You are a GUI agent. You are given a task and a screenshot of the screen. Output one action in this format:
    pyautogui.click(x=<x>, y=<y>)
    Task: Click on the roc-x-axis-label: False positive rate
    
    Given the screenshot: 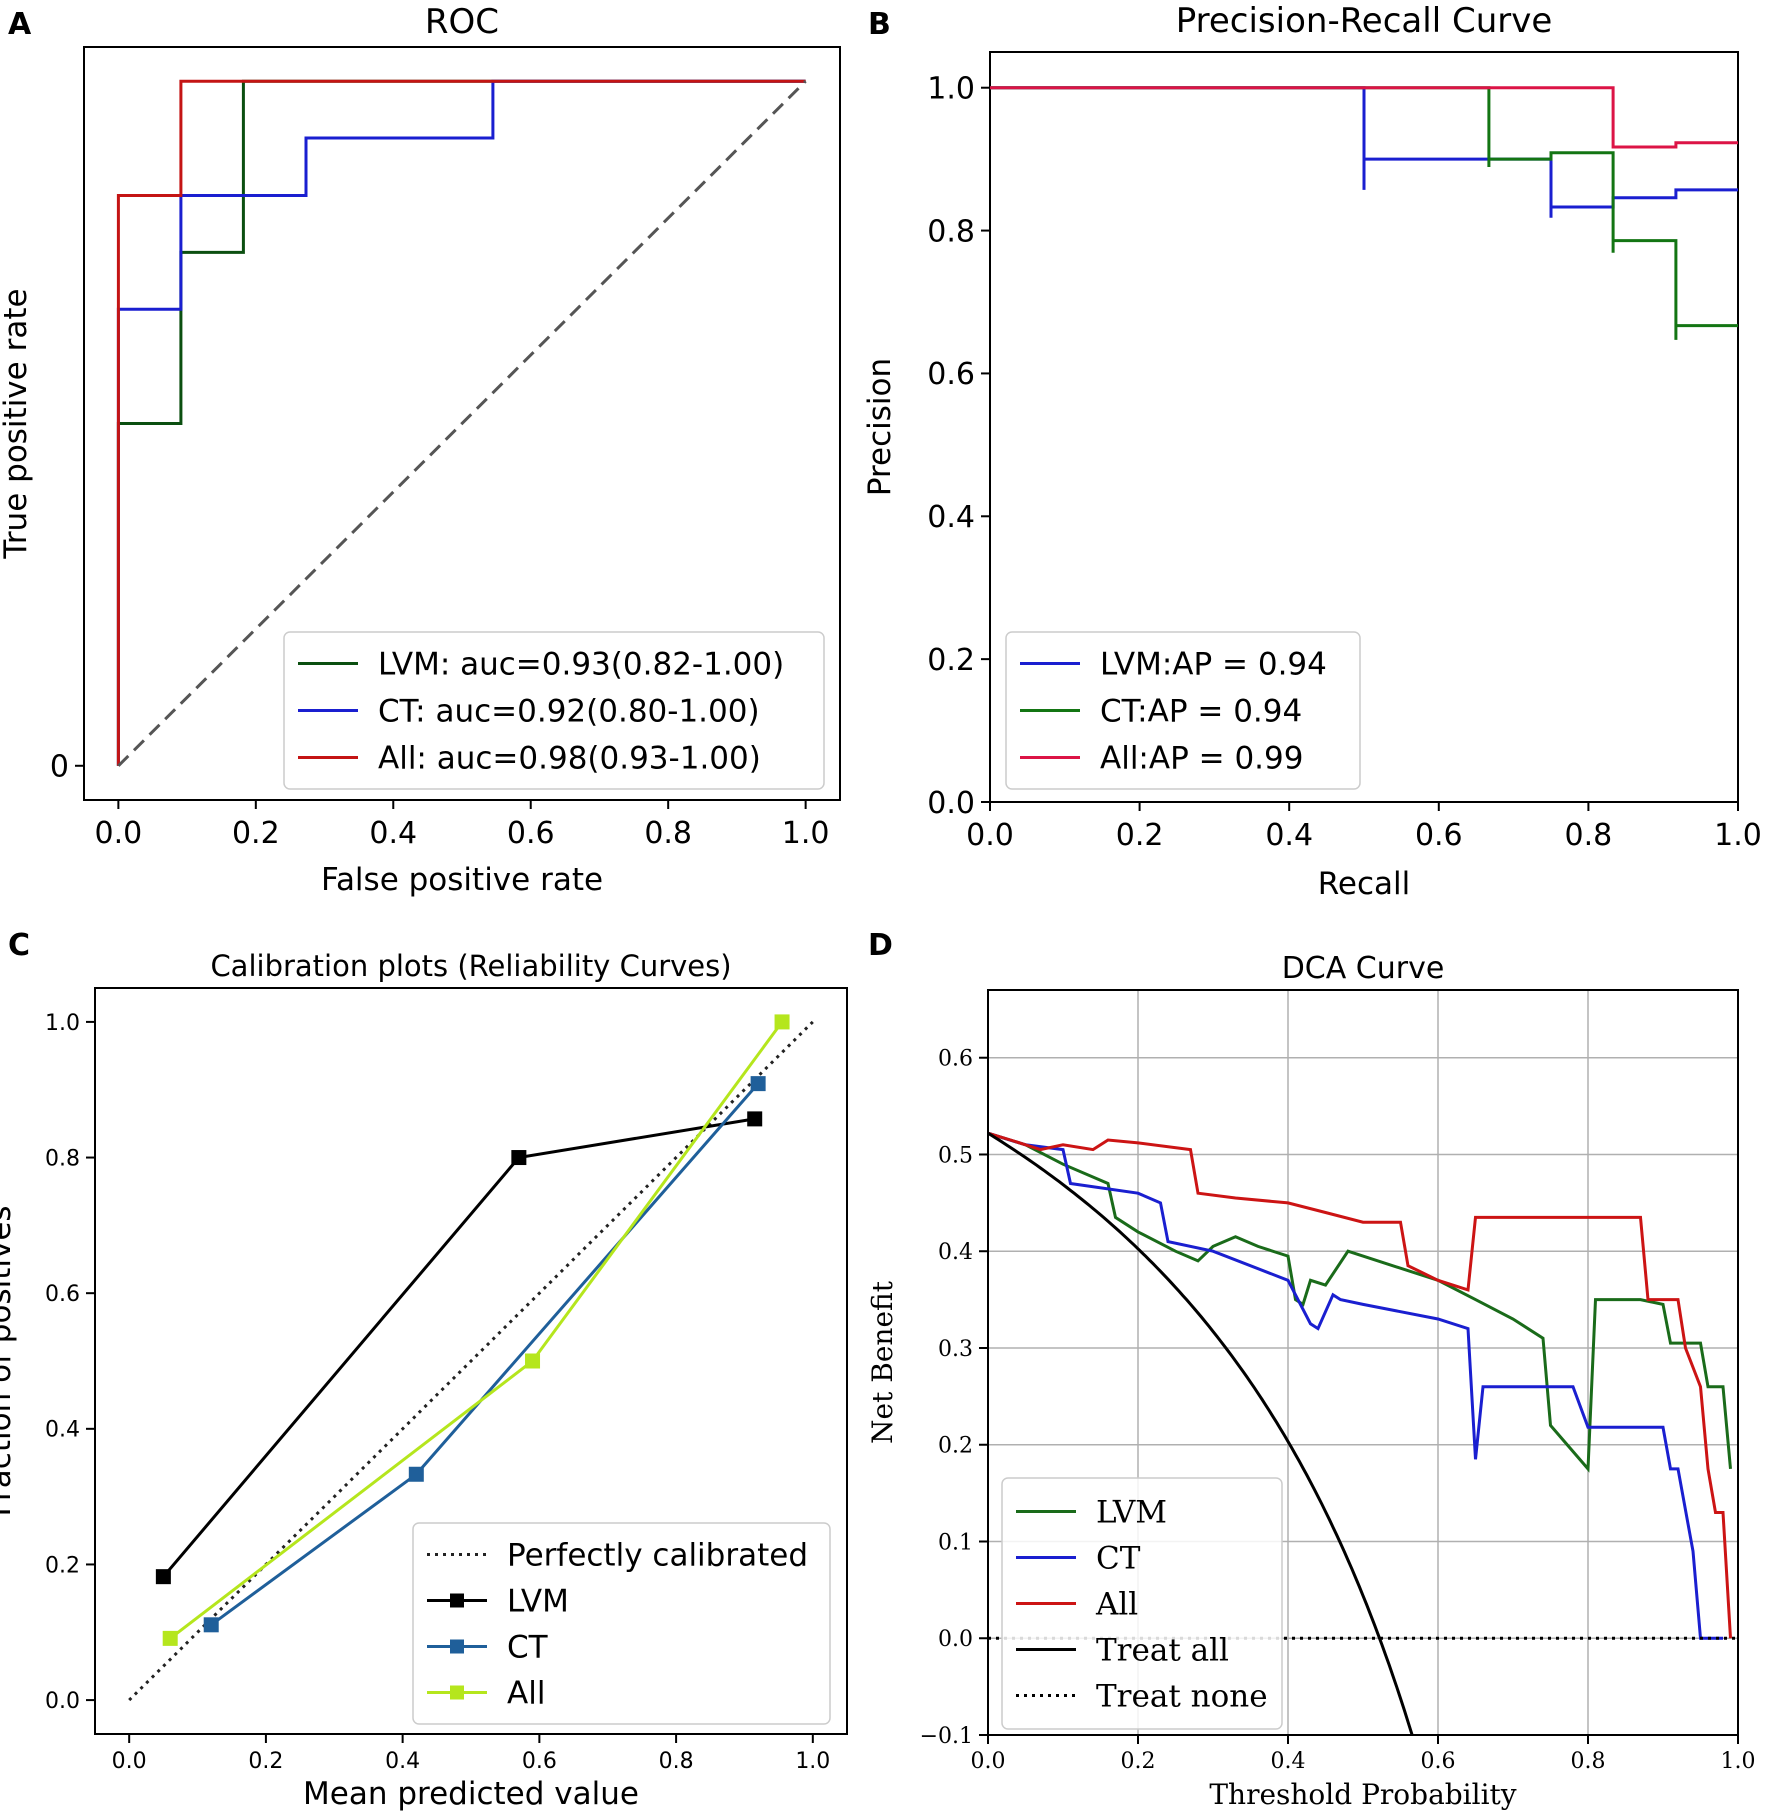 What is the action you would take?
    pyautogui.click(x=462, y=880)
    